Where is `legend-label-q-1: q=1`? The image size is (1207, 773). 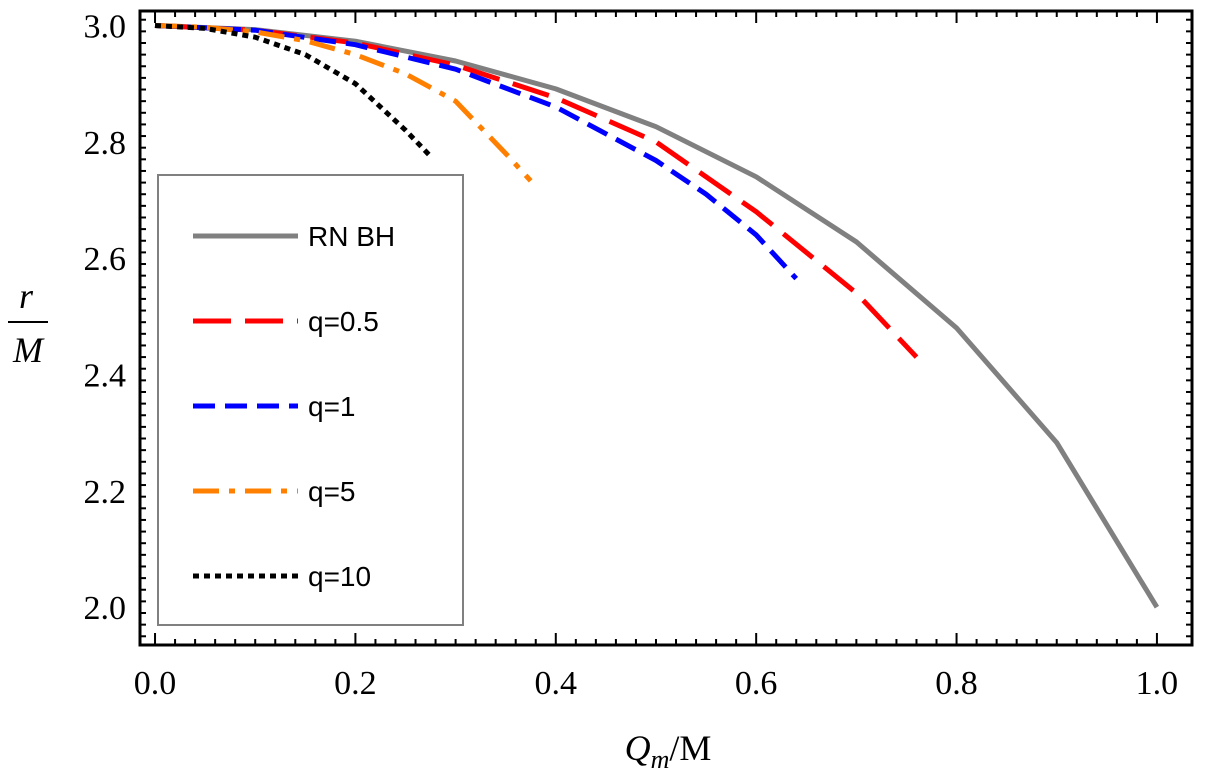
legend-label-q-1: q=1 is located at coordinates (332, 406).